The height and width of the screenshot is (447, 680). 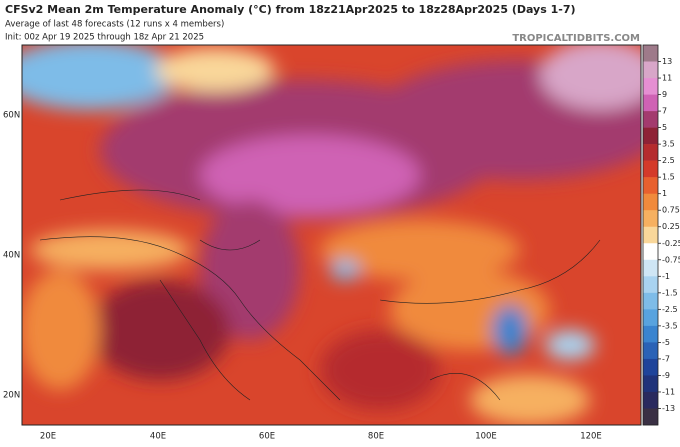 I want to click on longitude-label: 20E, so click(x=48, y=437).